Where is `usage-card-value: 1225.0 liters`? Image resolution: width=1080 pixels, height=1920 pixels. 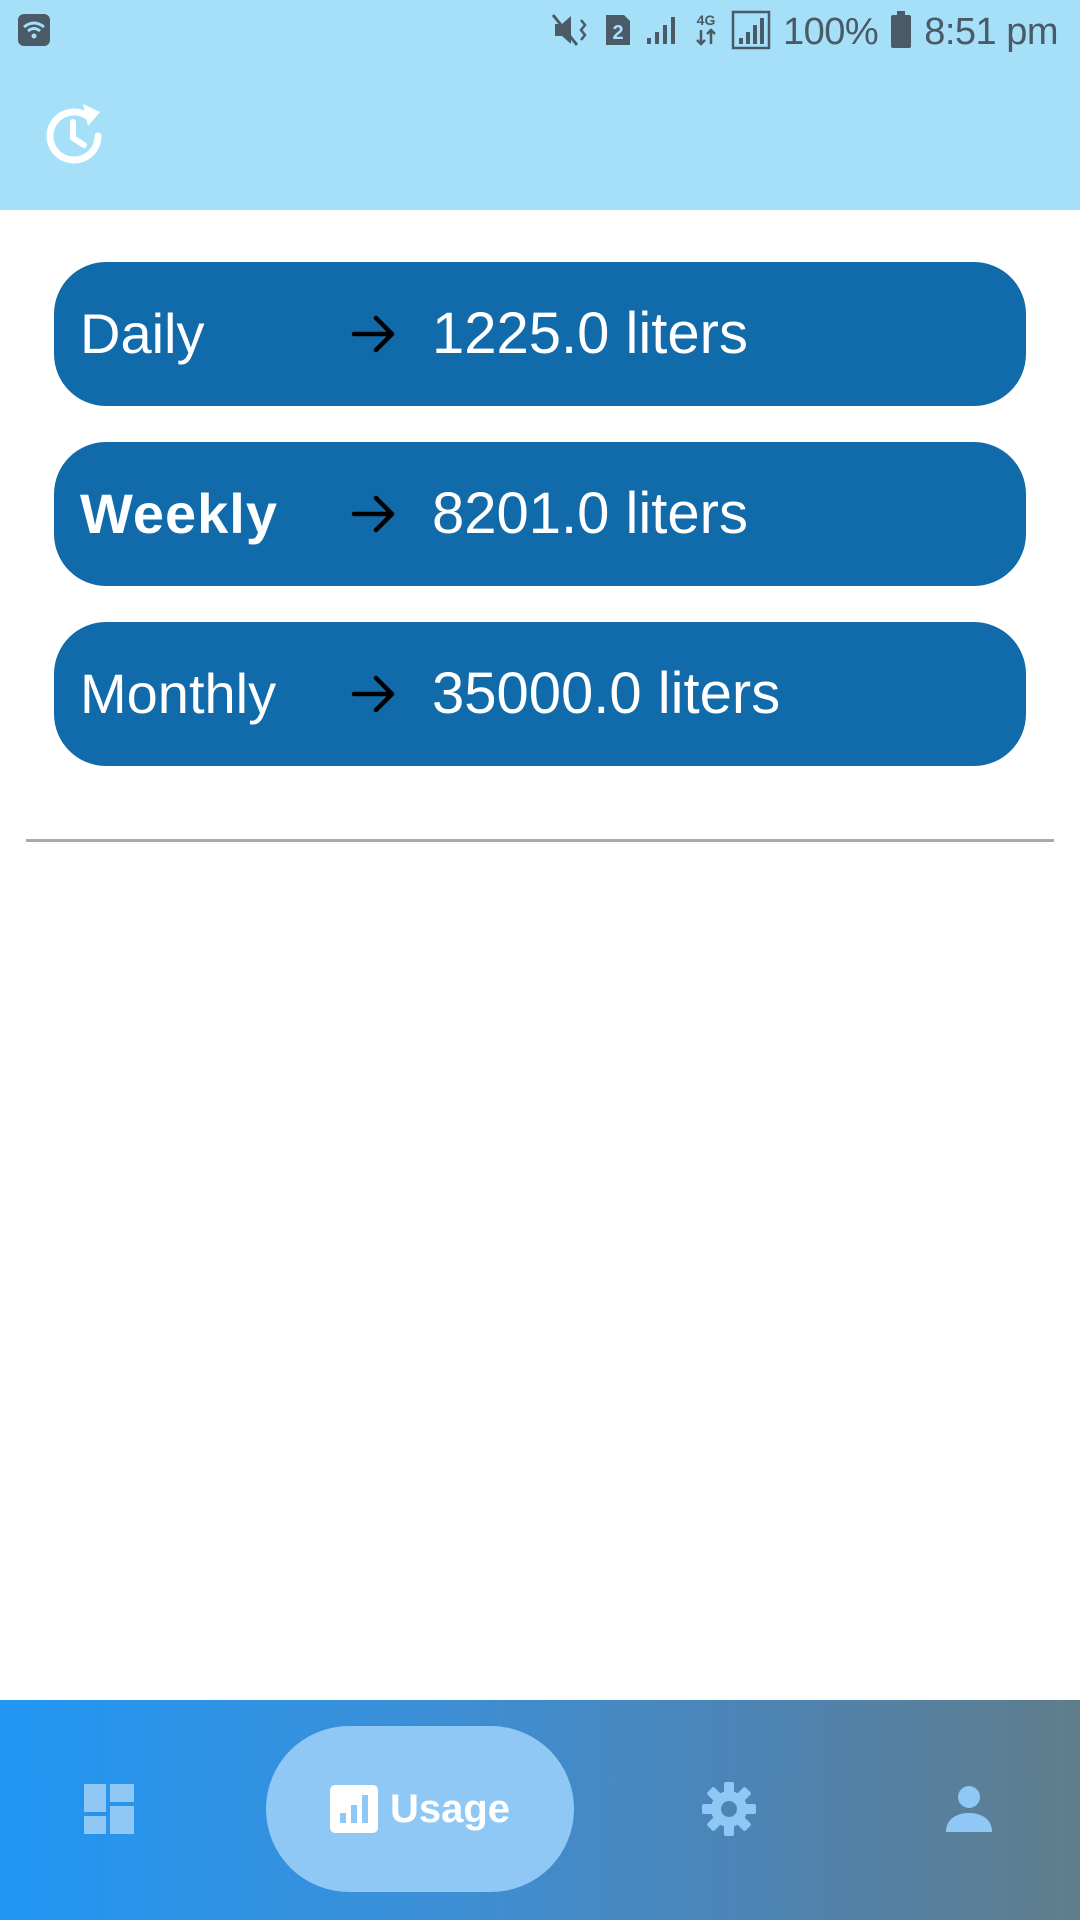
usage-card-value: 1225.0 liters is located at coordinates (590, 333).